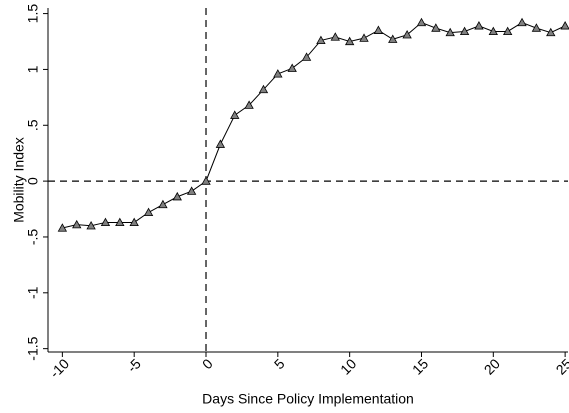  I want to click on x-tick-label: 15, so click(420, 366).